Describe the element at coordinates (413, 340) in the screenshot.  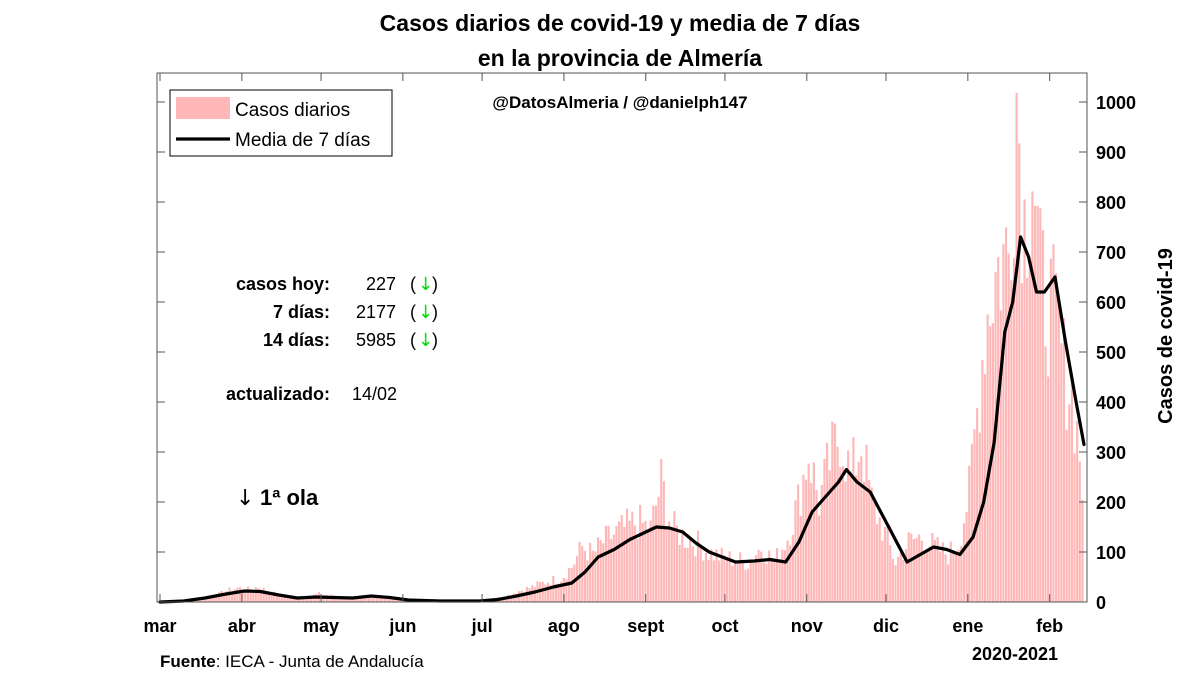
I see `stat-14days-paren-open: (` at that location.